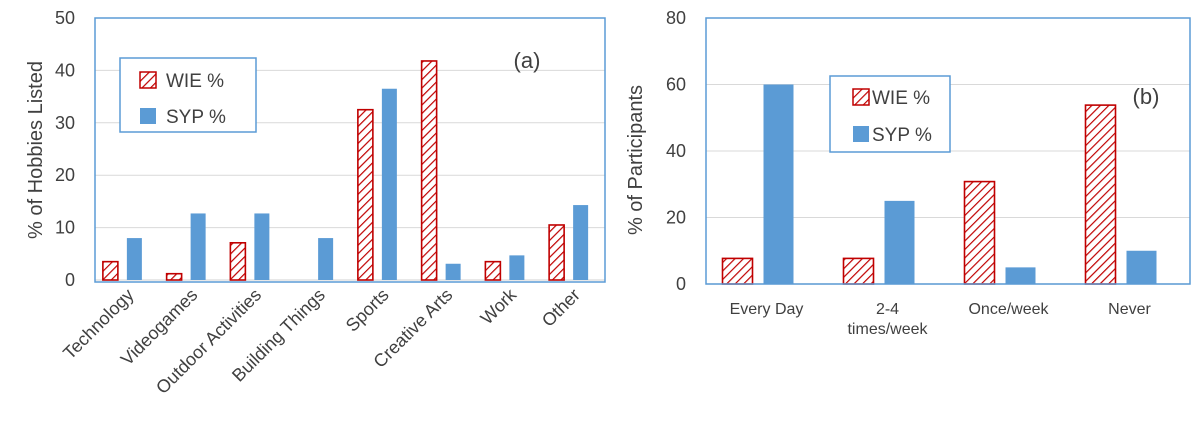 The width and height of the screenshot is (1199, 431). Describe the element at coordinates (901, 98) in the screenshot. I see `legend-label-b-wie: WIE %` at that location.